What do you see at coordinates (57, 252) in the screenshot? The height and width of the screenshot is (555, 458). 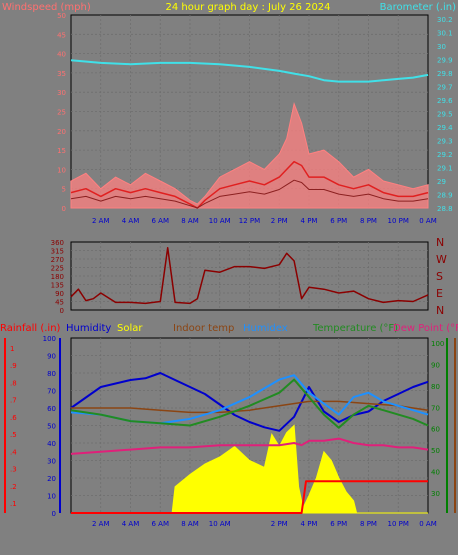 I see `direction-tick-label: 315` at bounding box center [57, 252].